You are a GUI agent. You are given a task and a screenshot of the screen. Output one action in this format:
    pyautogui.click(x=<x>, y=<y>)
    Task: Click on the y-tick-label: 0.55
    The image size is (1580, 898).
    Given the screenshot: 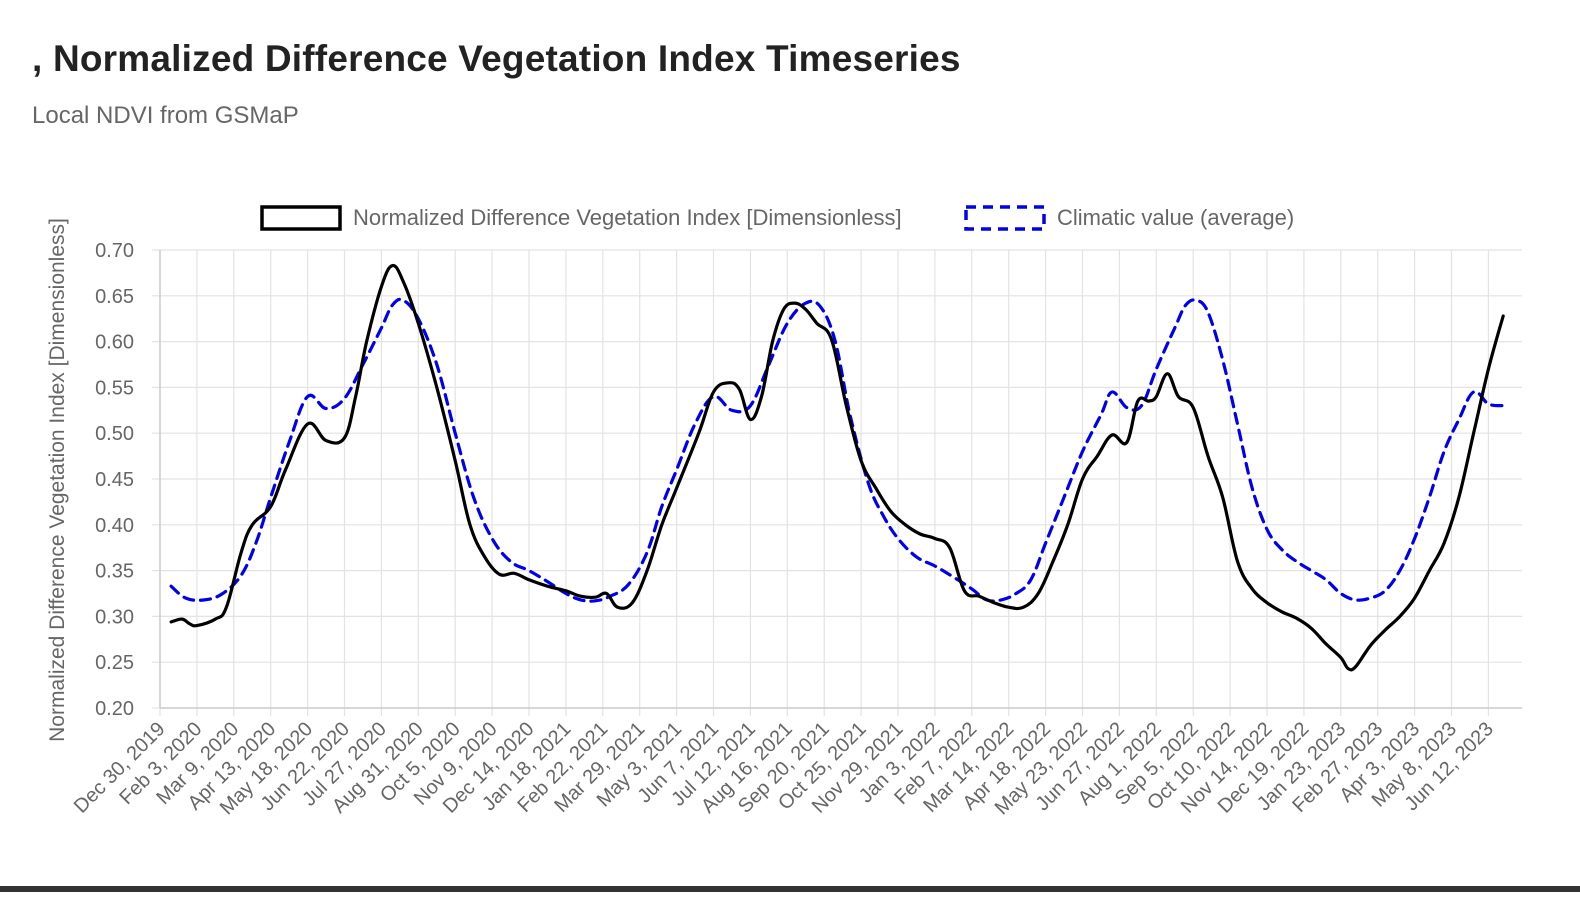 What is the action you would take?
    pyautogui.click(x=114, y=388)
    